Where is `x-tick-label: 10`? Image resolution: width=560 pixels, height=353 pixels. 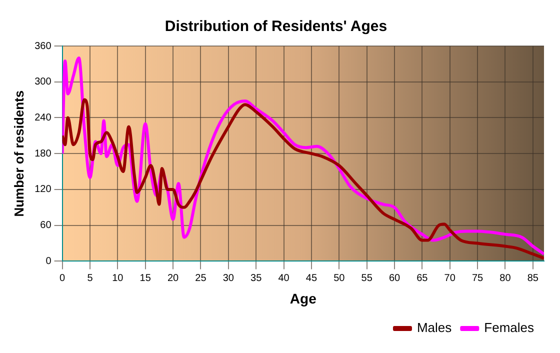
x-tick-label: 10 is located at coordinates (118, 278).